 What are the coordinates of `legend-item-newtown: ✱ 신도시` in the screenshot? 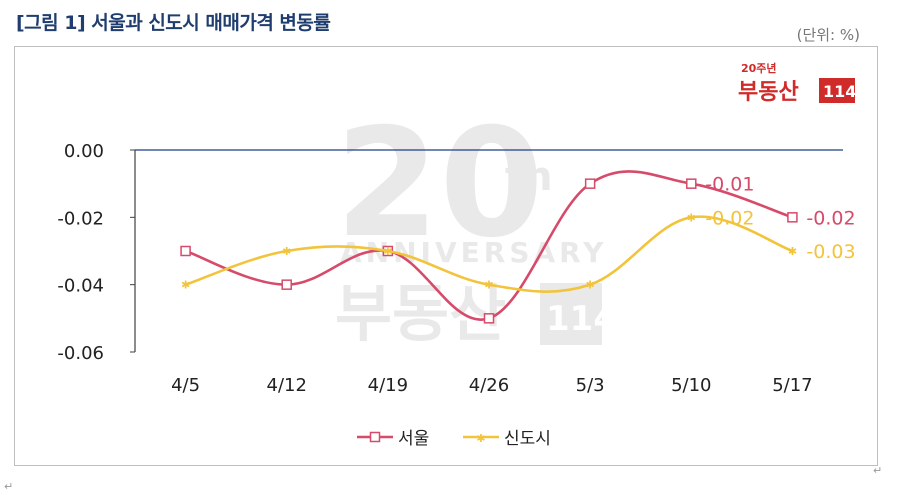 It's located at (507, 439).